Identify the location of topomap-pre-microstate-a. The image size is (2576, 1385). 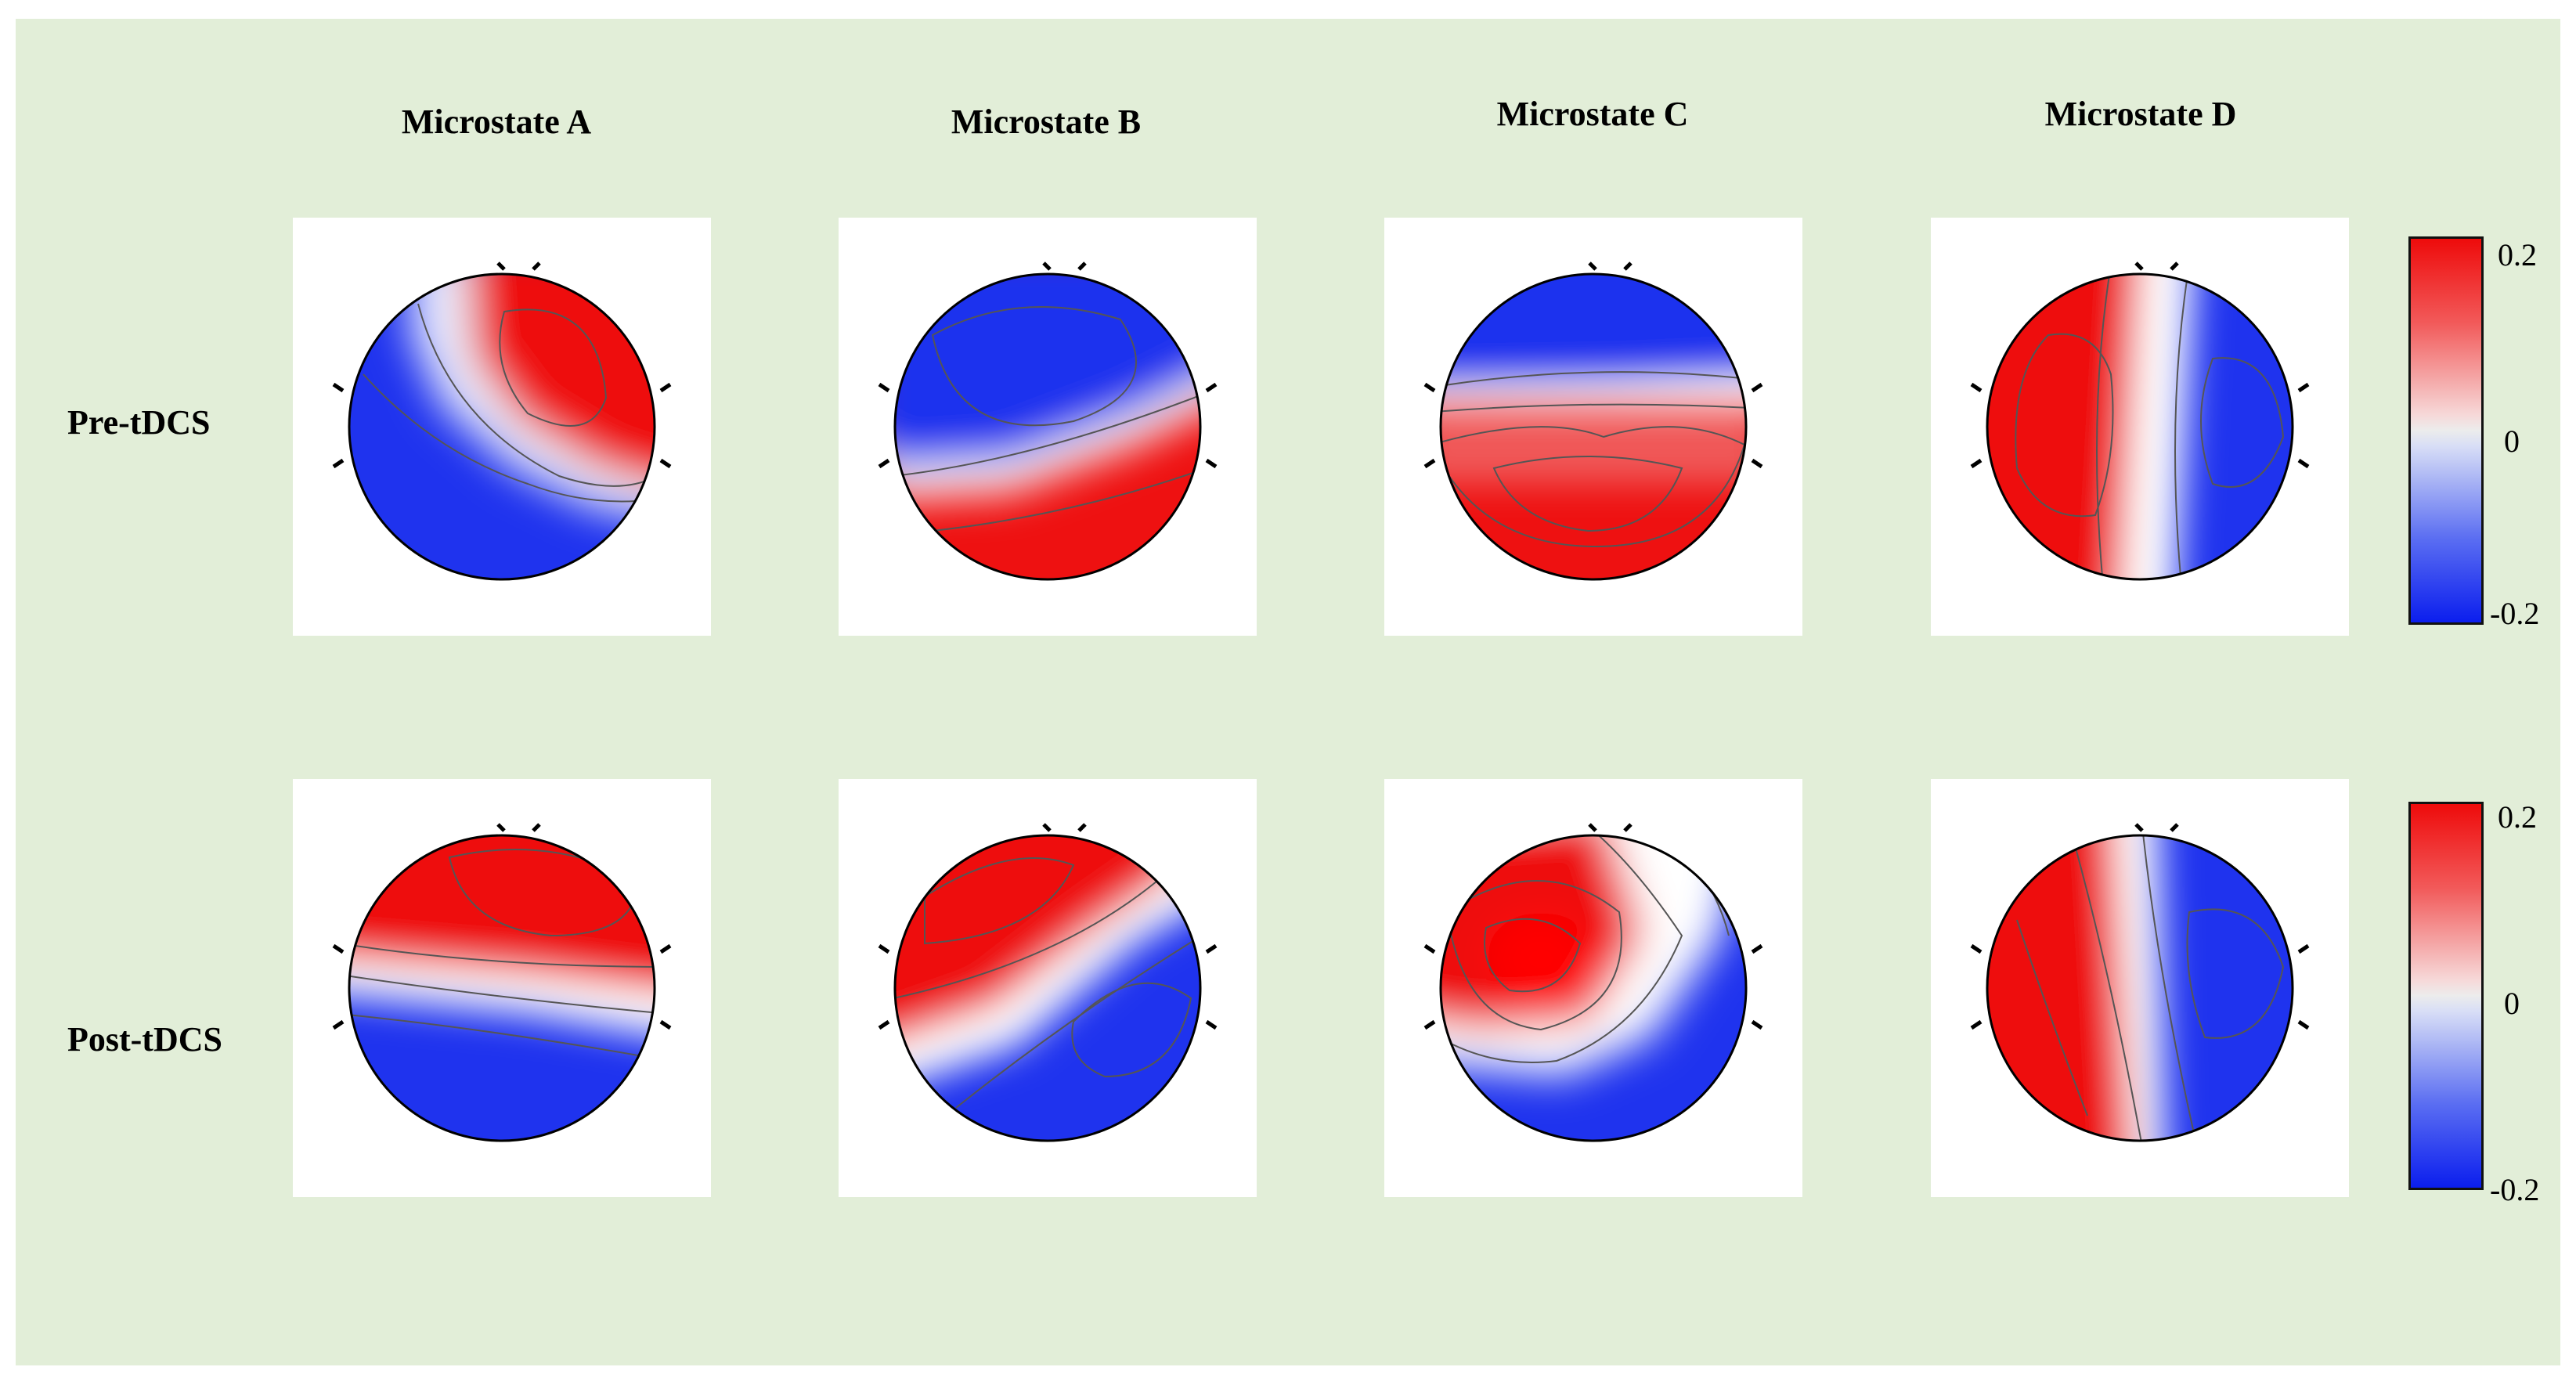
(502, 427).